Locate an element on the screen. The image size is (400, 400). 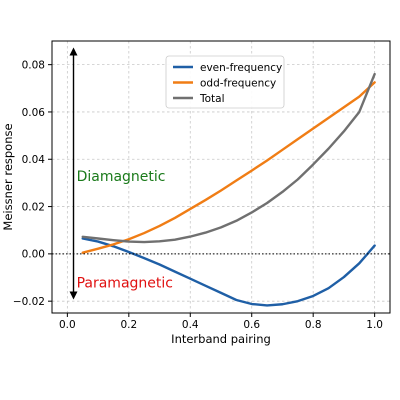
legend: even-frequency odd-frequency Total is located at coordinates (225, 82).